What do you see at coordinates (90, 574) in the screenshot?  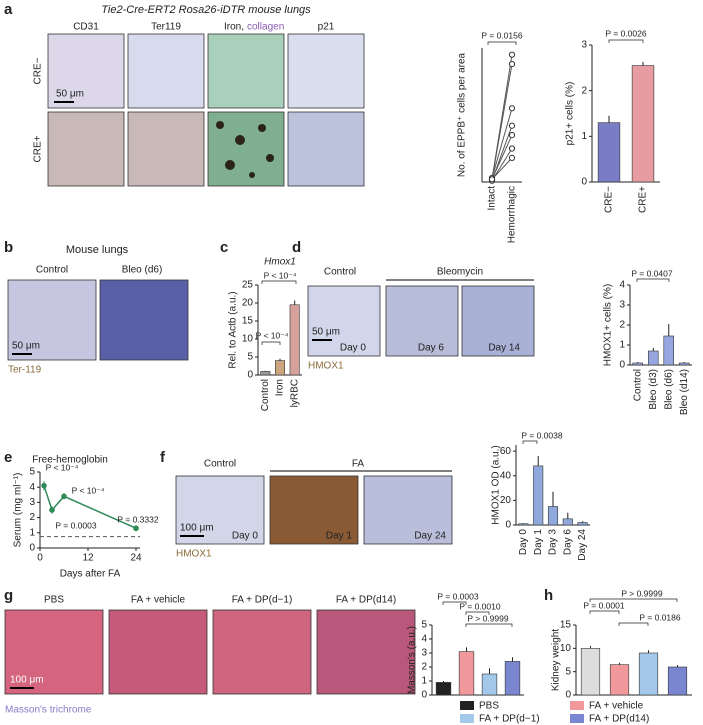 I see `x-axis-label: Days after FA` at bounding box center [90, 574].